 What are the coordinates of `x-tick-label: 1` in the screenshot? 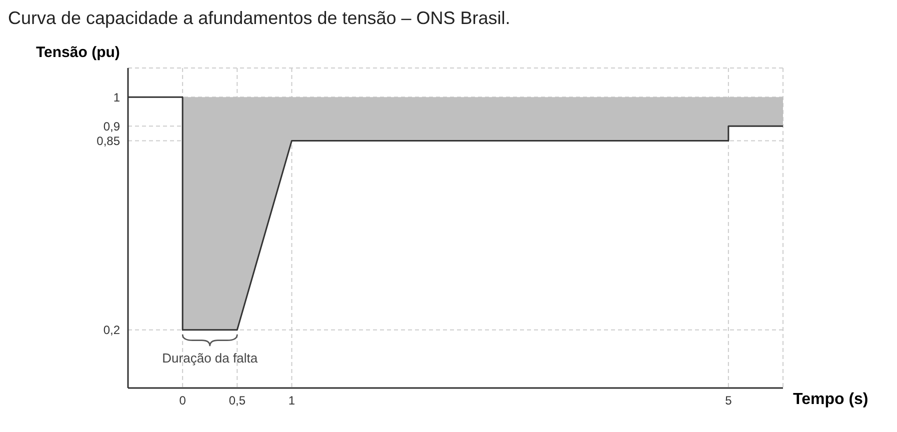 It's located at (292, 401).